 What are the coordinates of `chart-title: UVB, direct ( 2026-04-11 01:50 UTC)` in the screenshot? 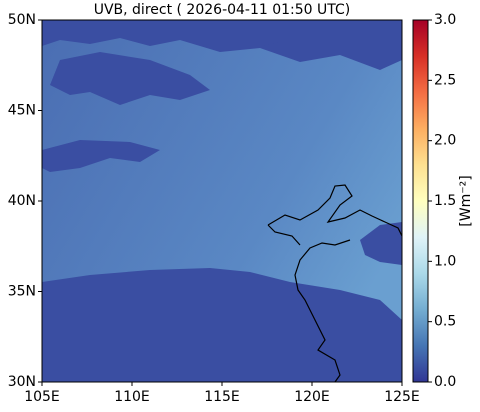 It's located at (222, 10).